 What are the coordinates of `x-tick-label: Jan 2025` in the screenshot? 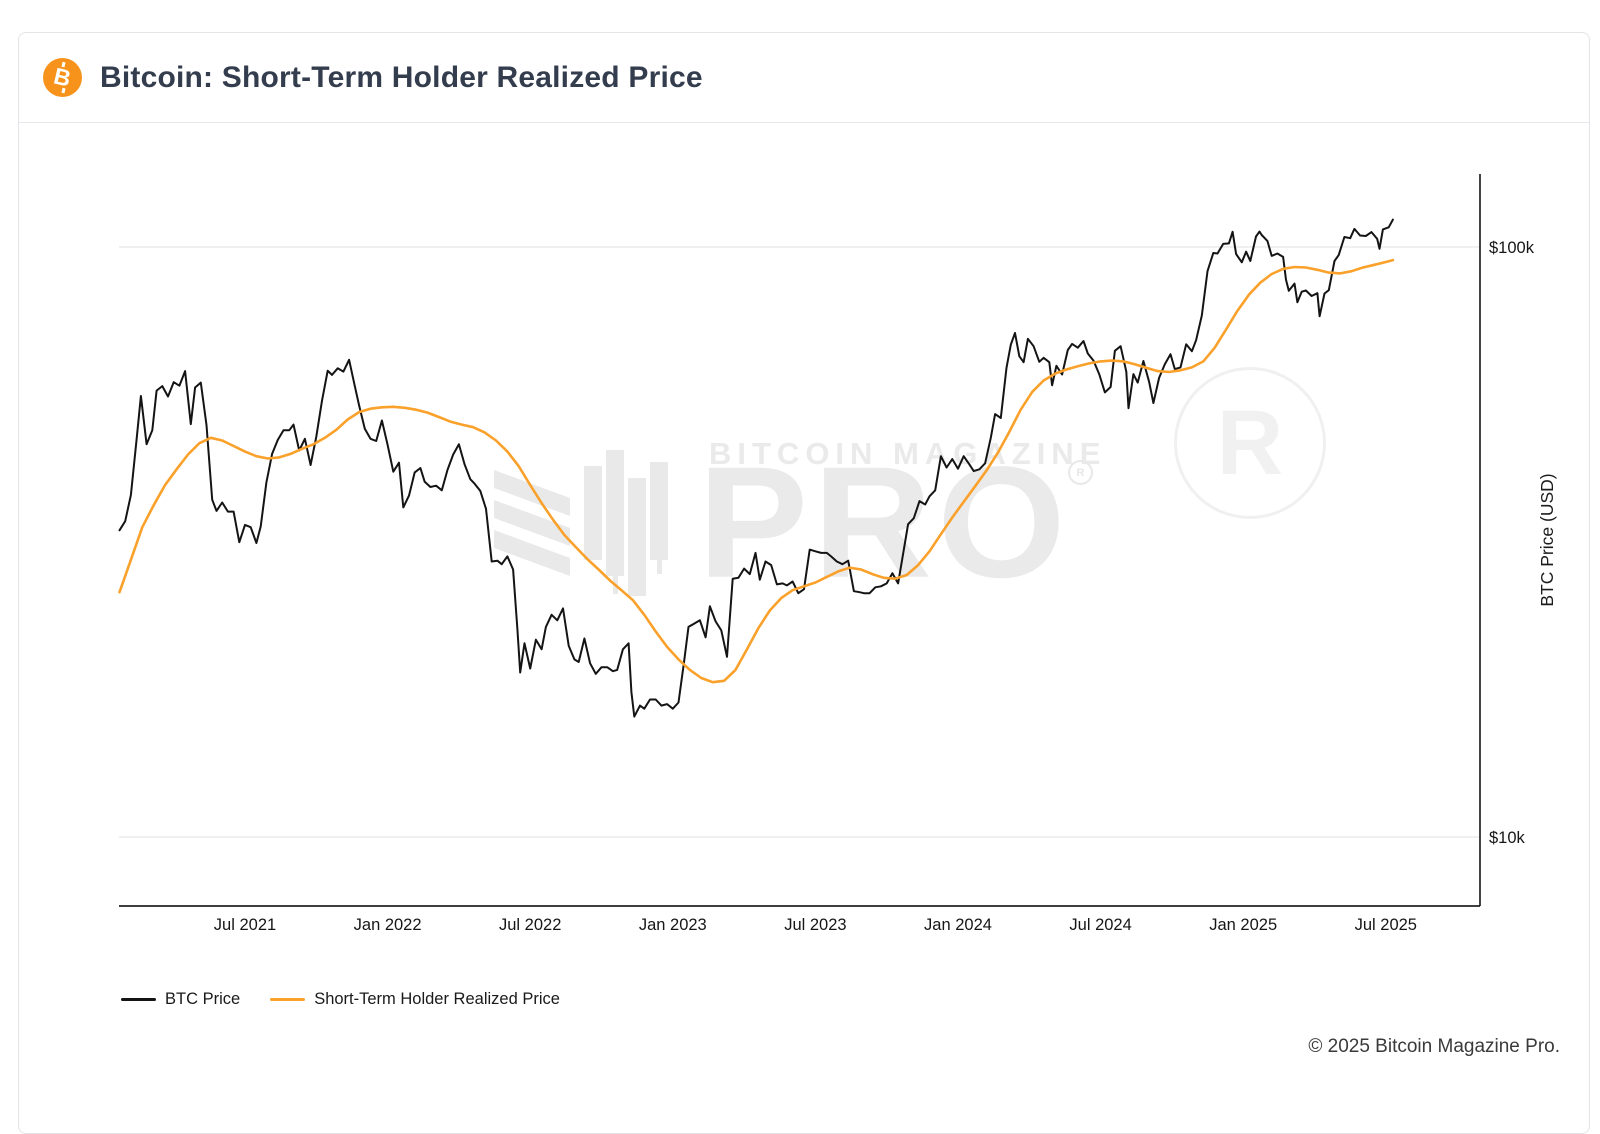 It's located at (1243, 925).